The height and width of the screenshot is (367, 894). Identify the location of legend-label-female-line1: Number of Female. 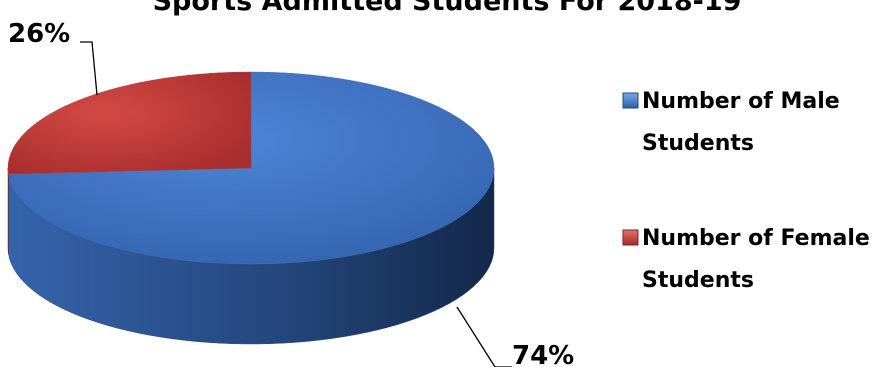
(756, 238).